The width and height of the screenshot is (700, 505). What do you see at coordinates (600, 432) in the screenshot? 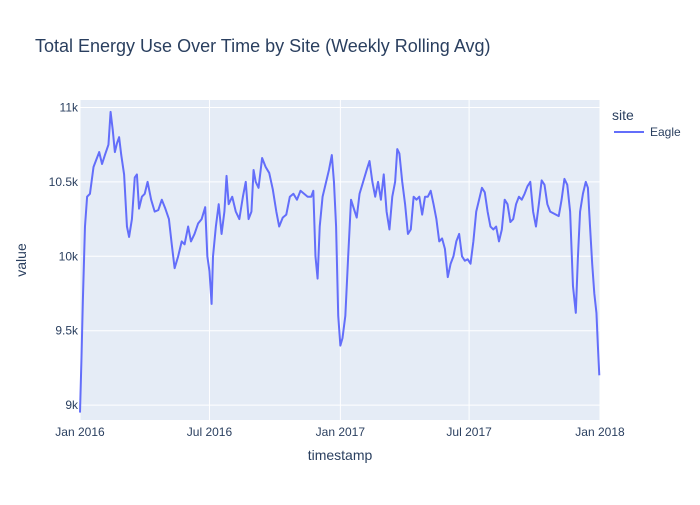
I see `x-tick-label: Jan 2018` at bounding box center [600, 432].